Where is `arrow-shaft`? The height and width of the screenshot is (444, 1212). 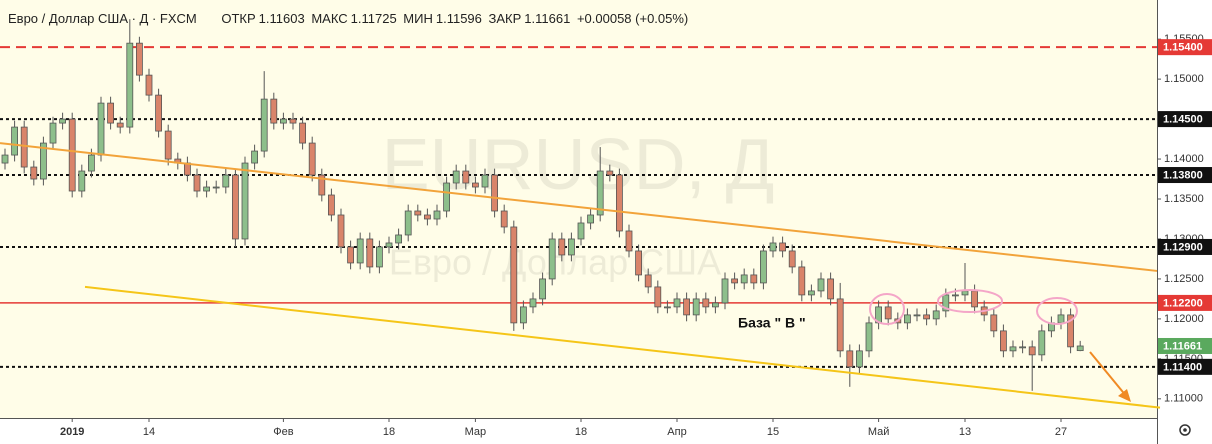
arrow-shaft is located at coordinates (1108, 374).